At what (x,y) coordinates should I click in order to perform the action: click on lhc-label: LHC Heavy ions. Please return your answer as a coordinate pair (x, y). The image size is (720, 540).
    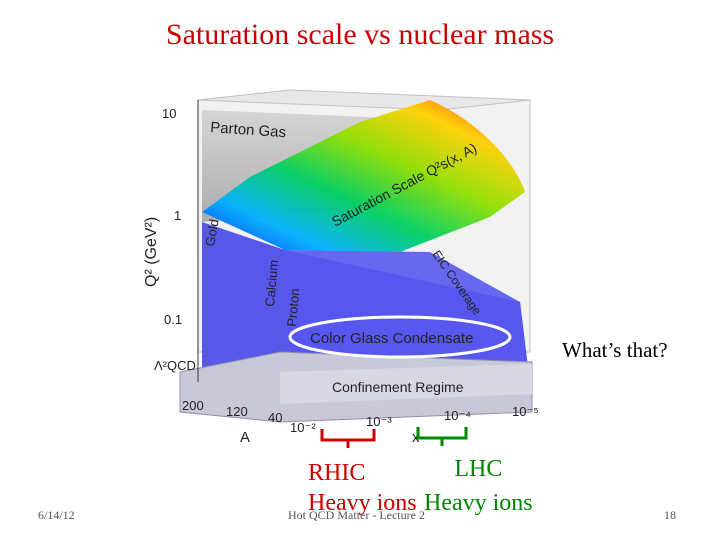
    Looking at the image, I should click on (478, 486).